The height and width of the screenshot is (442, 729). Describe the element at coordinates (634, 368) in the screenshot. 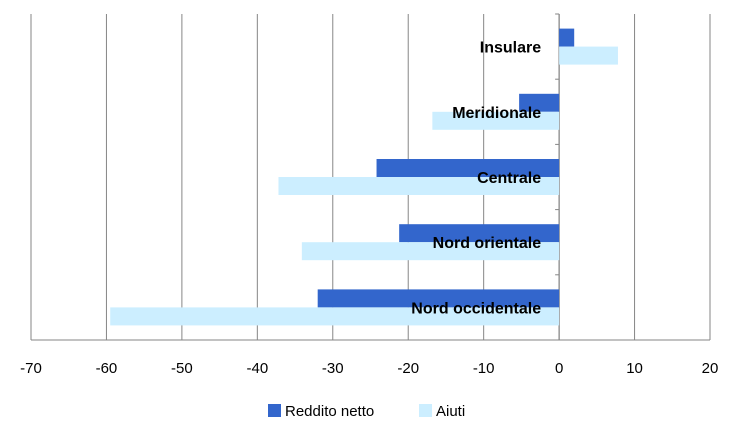

I see `x-tick-label: 10` at that location.